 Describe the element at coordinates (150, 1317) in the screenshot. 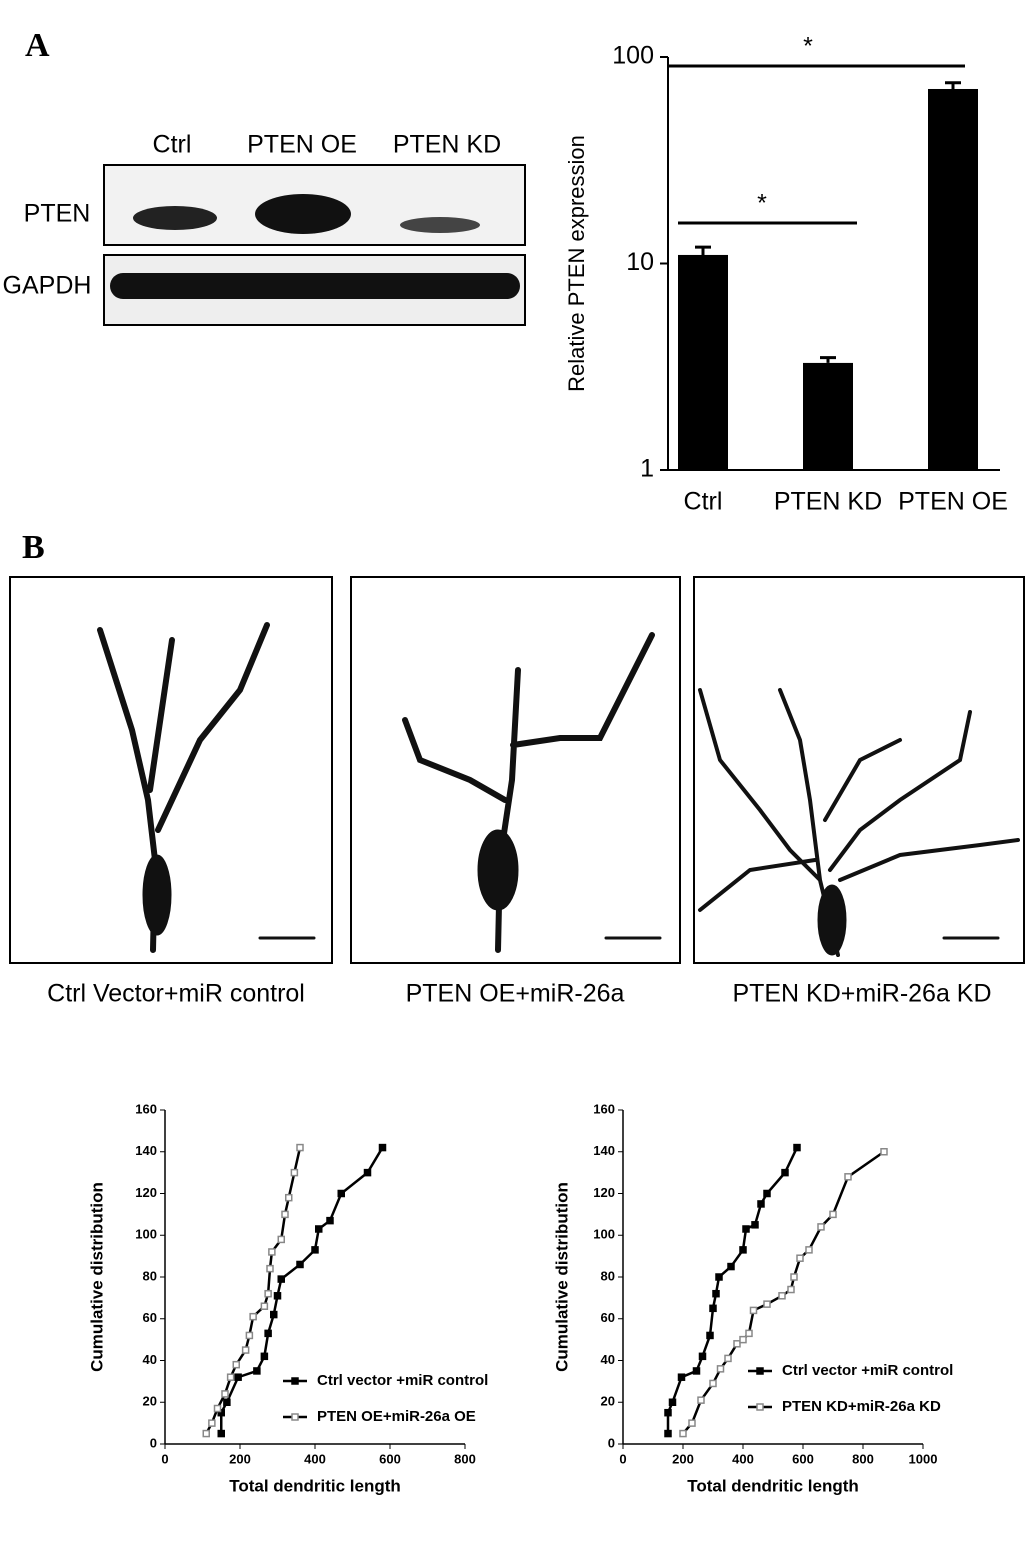

I see `y-tick-label: 60` at that location.